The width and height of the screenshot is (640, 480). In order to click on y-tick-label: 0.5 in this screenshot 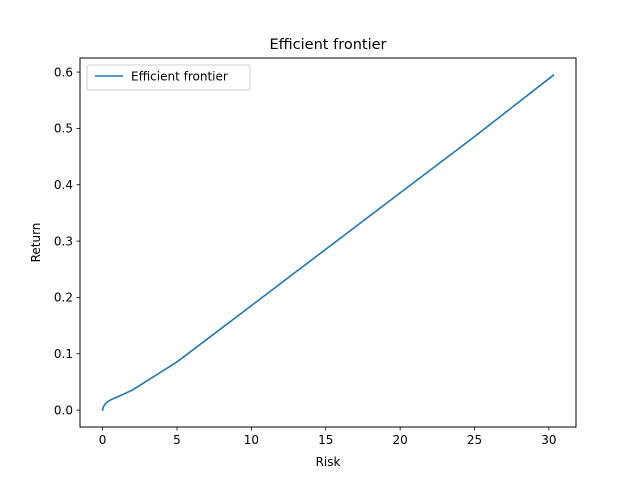, I will do `click(63, 129)`.